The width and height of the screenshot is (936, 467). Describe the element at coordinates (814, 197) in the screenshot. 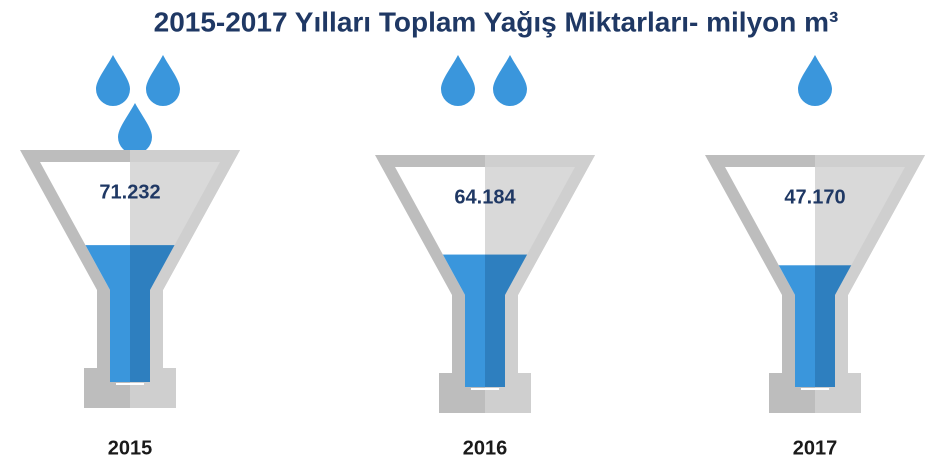

I see `value-label: 47.170` at that location.